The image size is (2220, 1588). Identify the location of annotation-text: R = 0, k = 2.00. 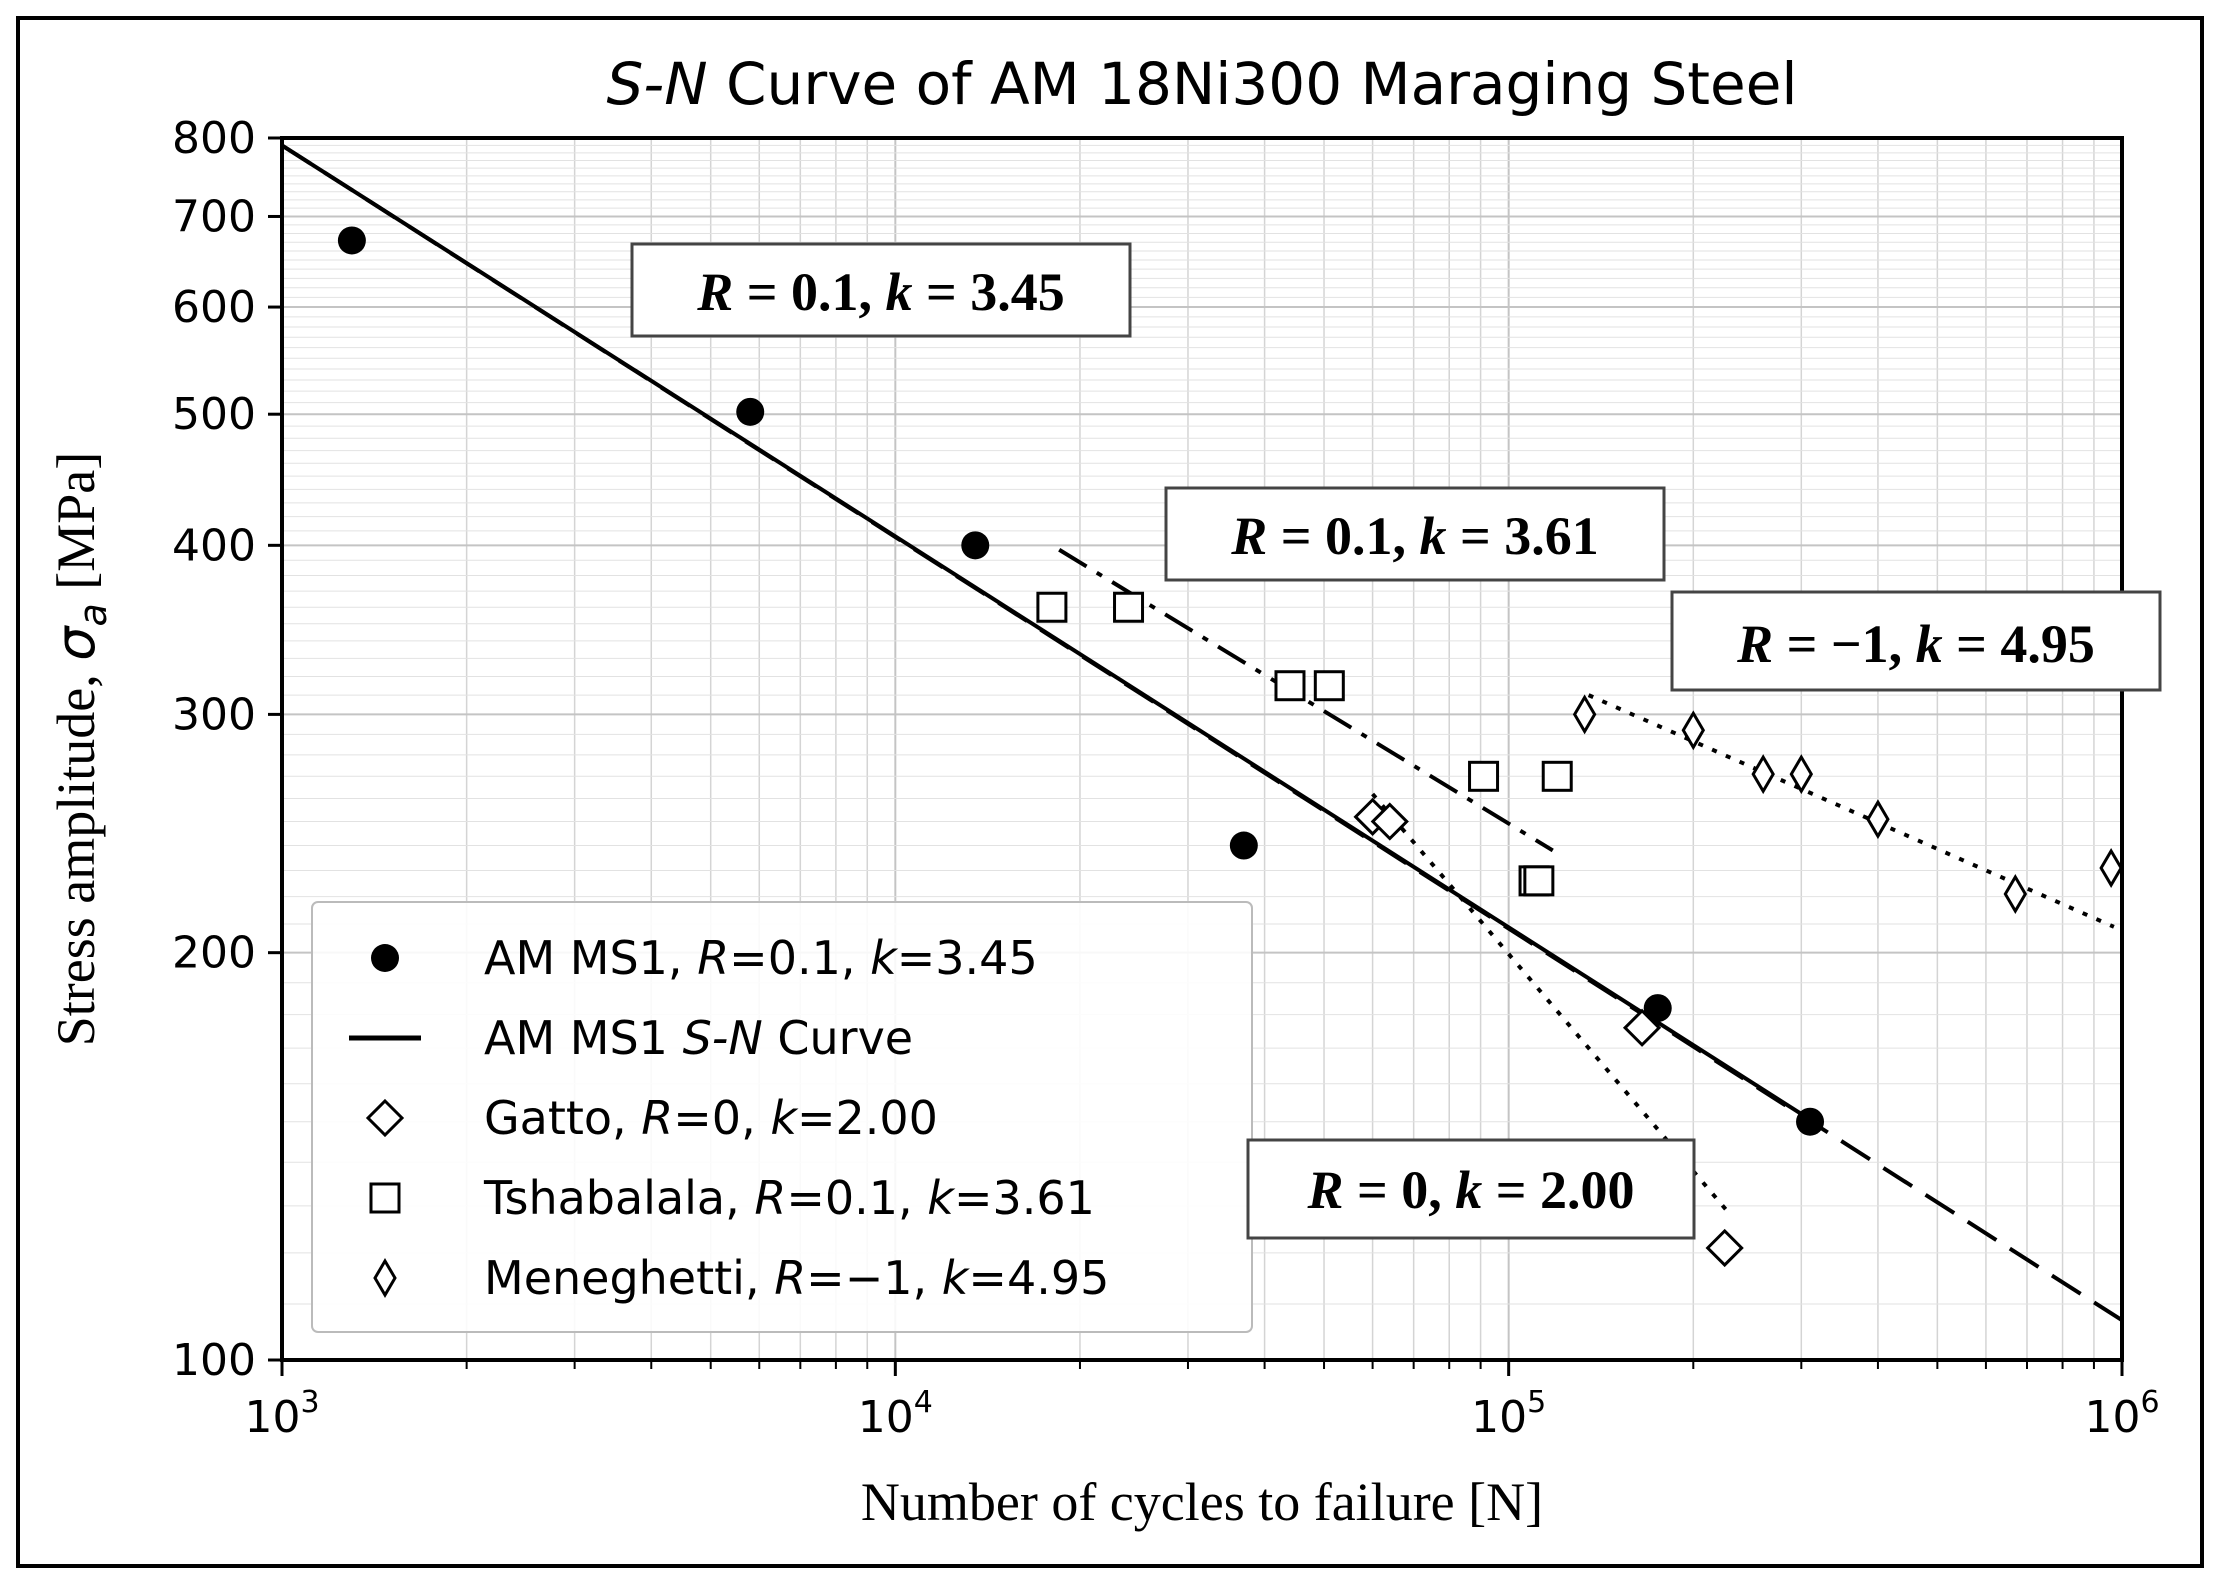
(1470, 1190).